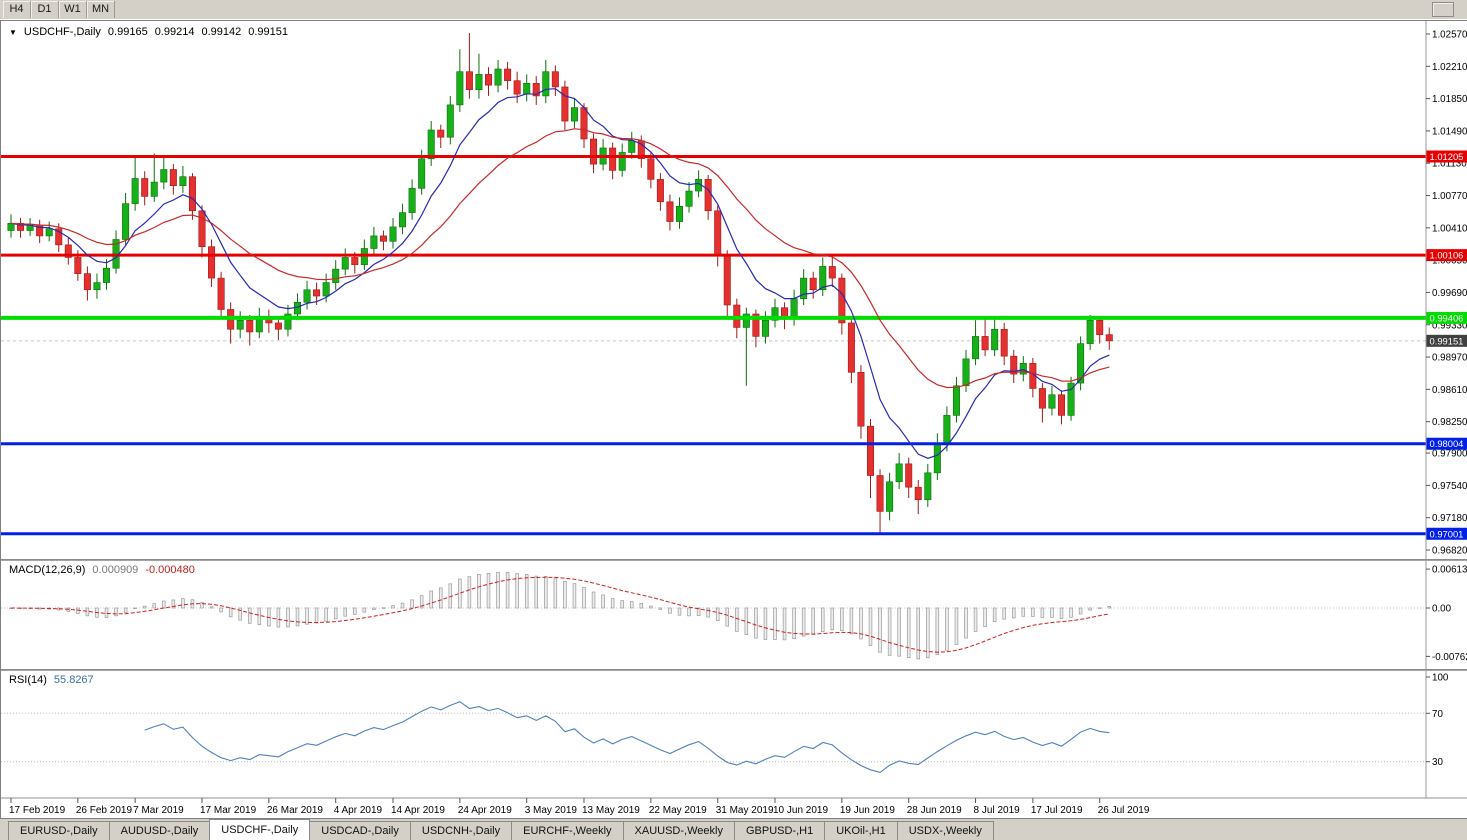  I want to click on svg-text: 1.01490, so click(1449, 131).